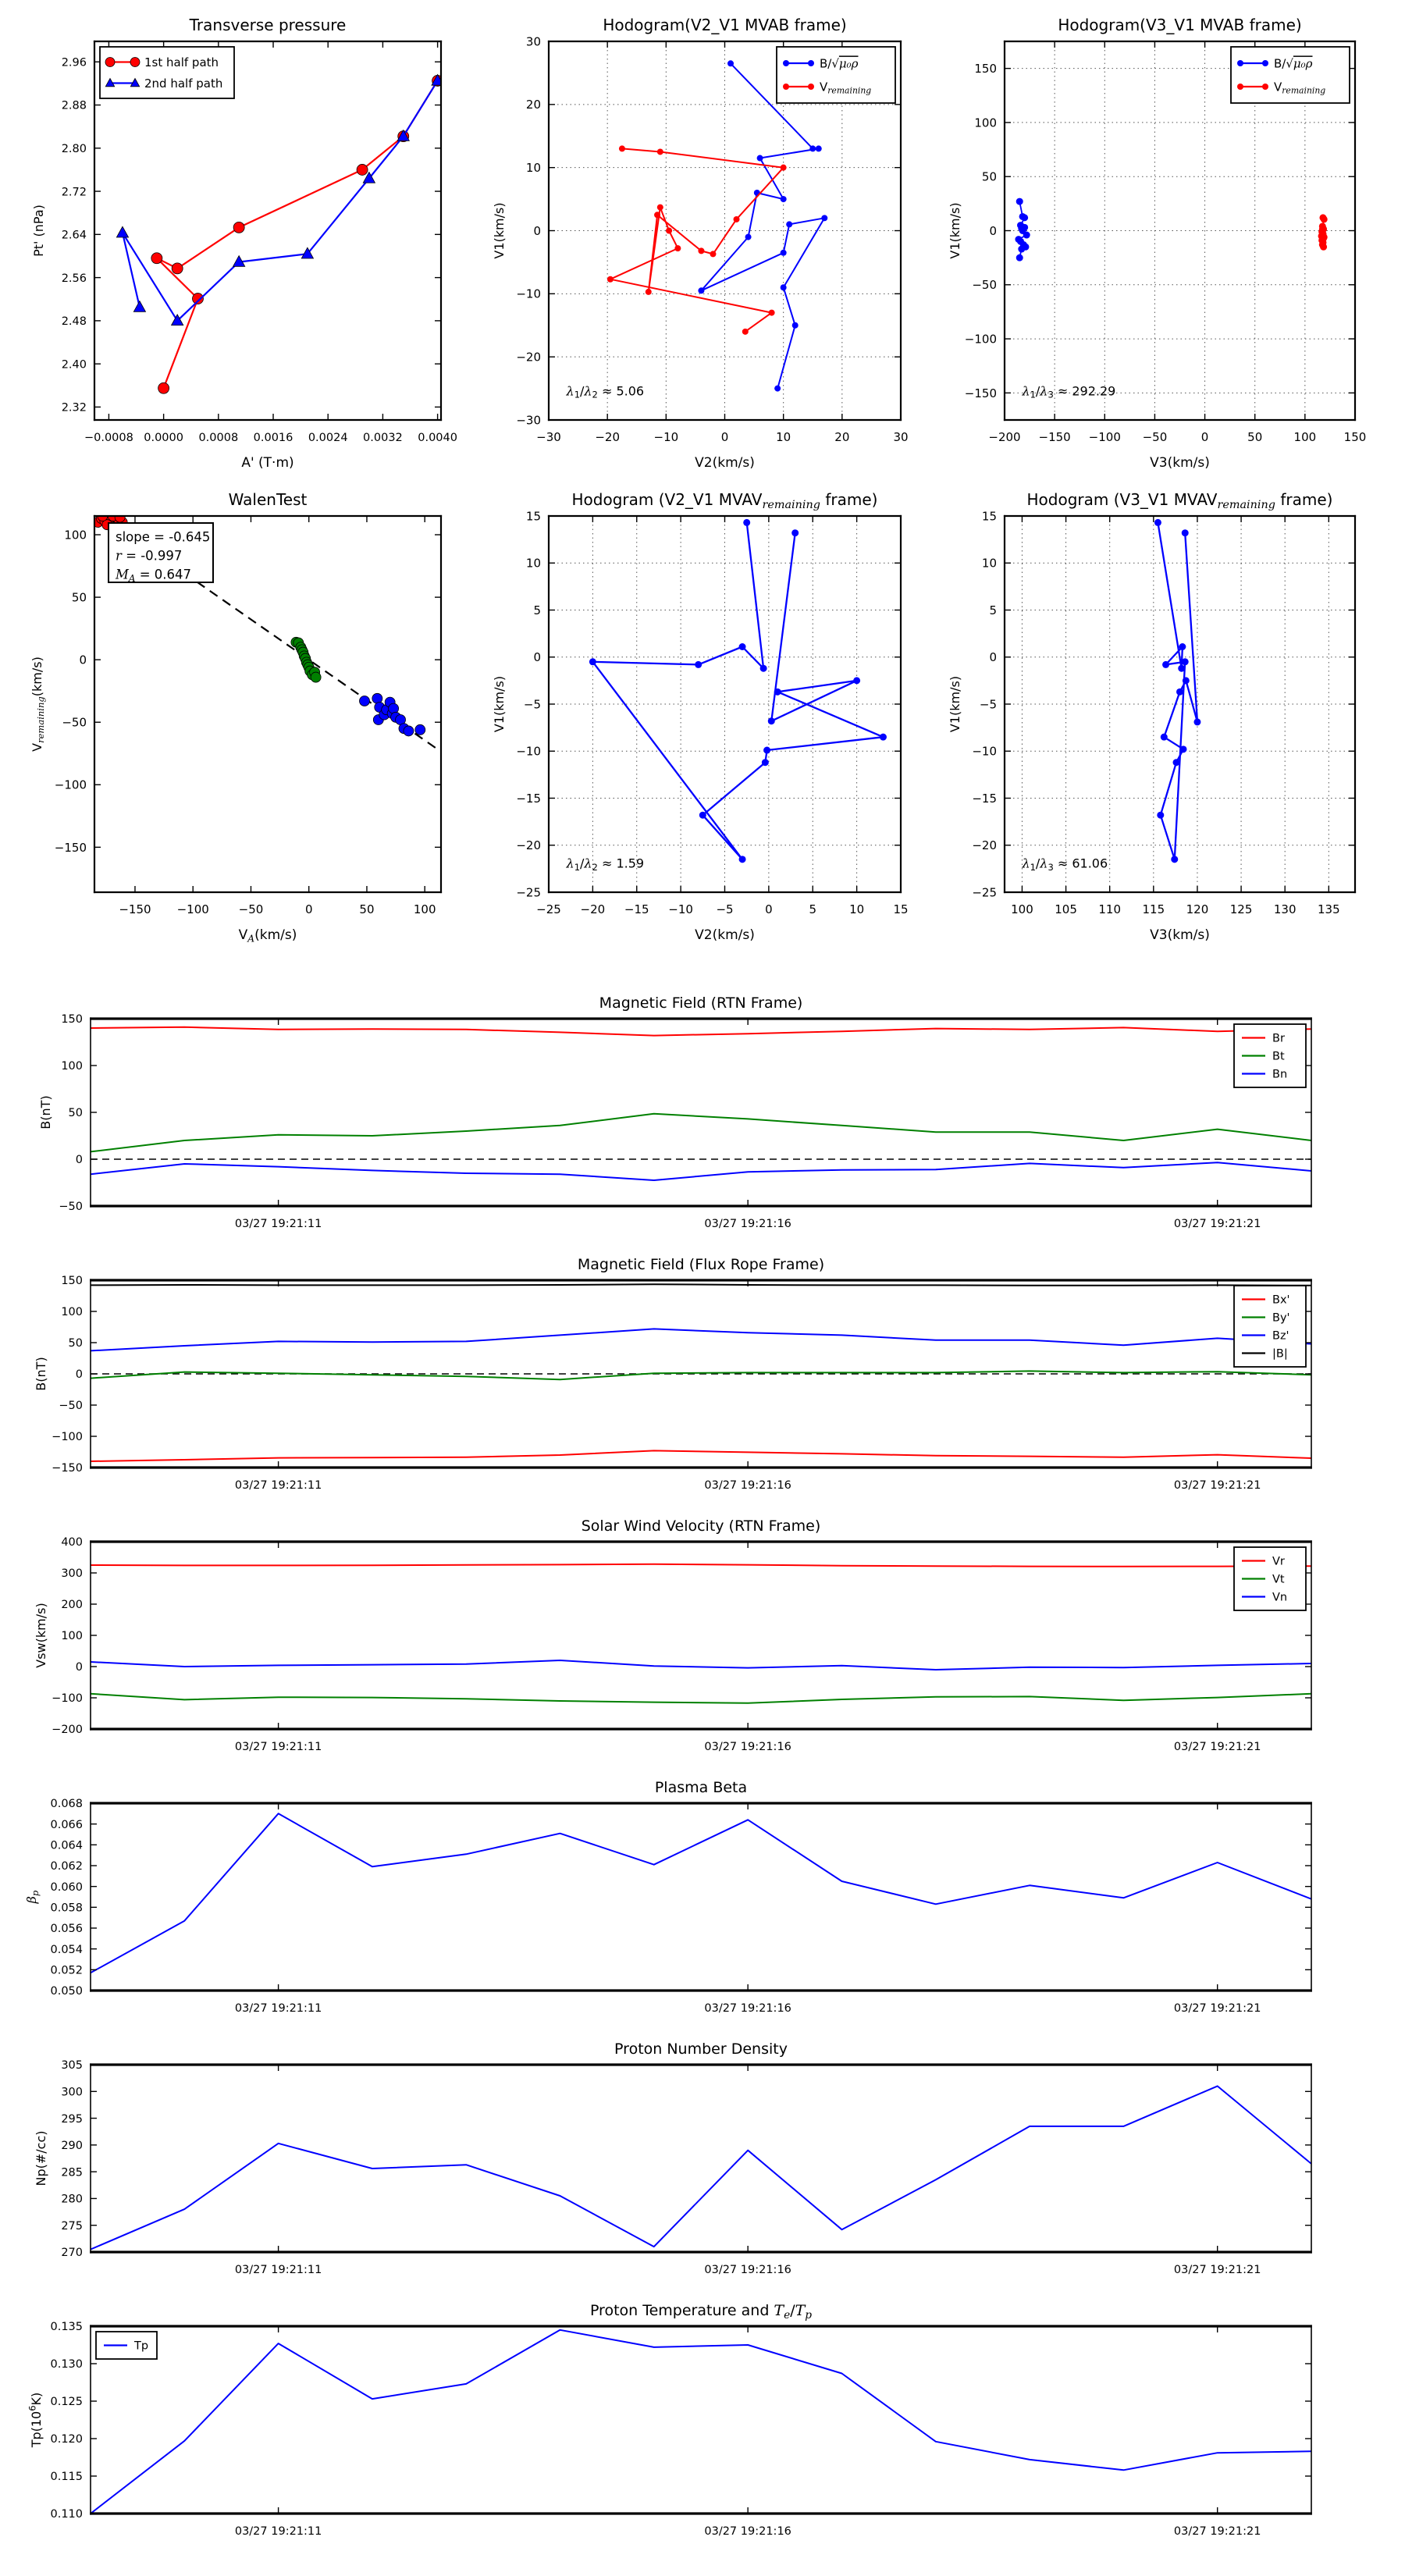 Image resolution: width=1405 pixels, height=2576 pixels. I want to click on x-tick-label: 5, so click(813, 909).